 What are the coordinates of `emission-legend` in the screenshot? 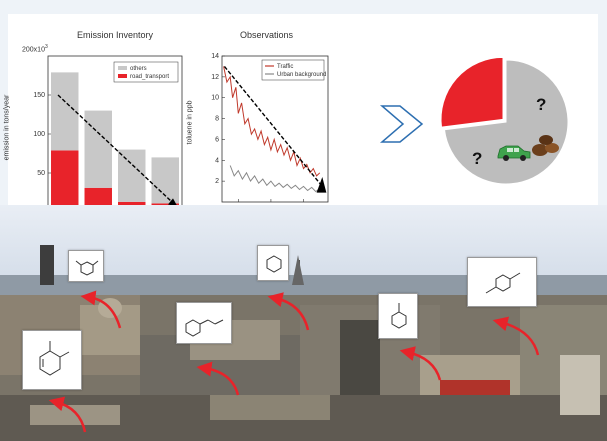 It's located at (146, 72).